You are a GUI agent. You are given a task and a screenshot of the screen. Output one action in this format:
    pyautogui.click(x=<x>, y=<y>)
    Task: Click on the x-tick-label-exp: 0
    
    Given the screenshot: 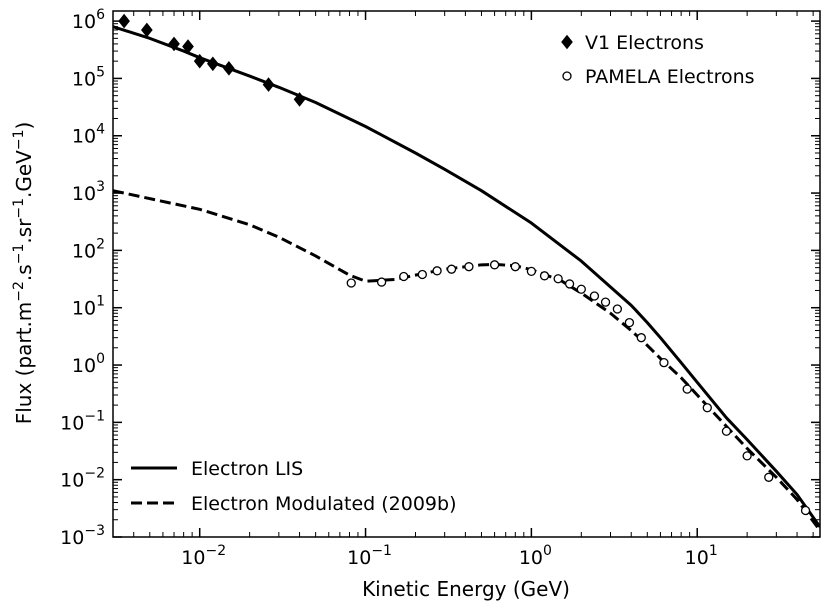 What is the action you would take?
    pyautogui.click(x=547, y=551)
    